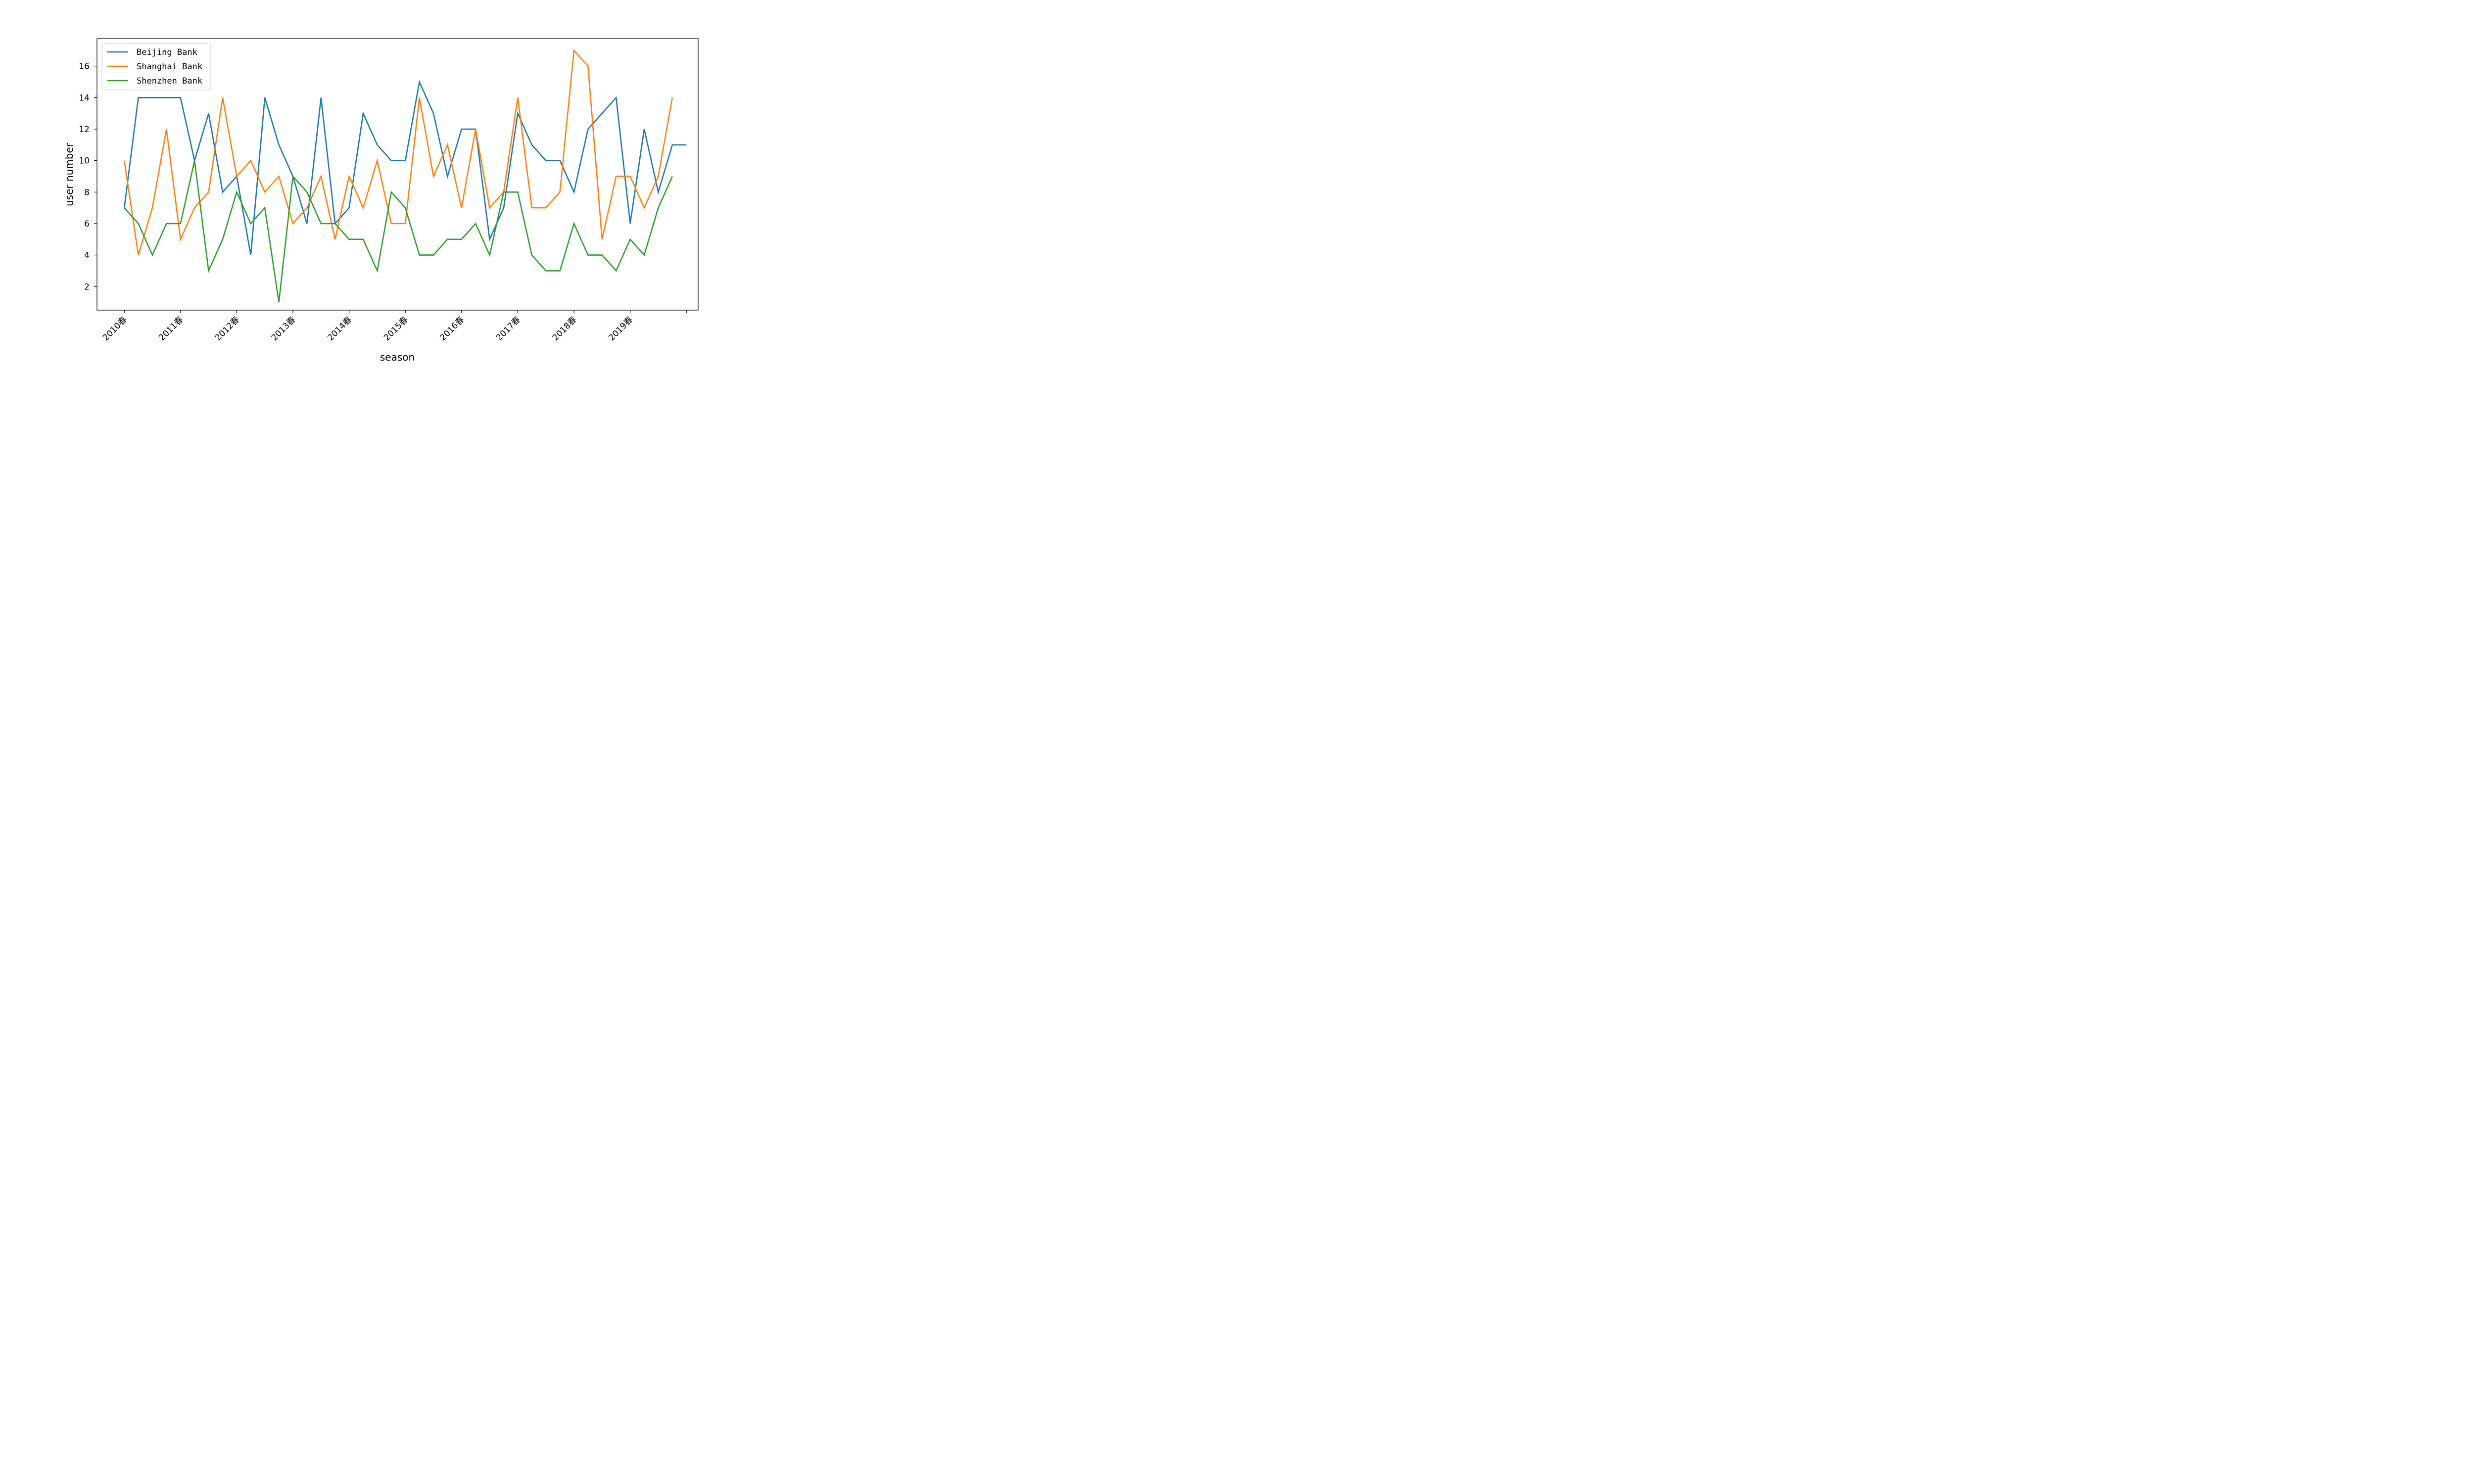  I want to click on y-axis-label: user number, so click(69, 174).